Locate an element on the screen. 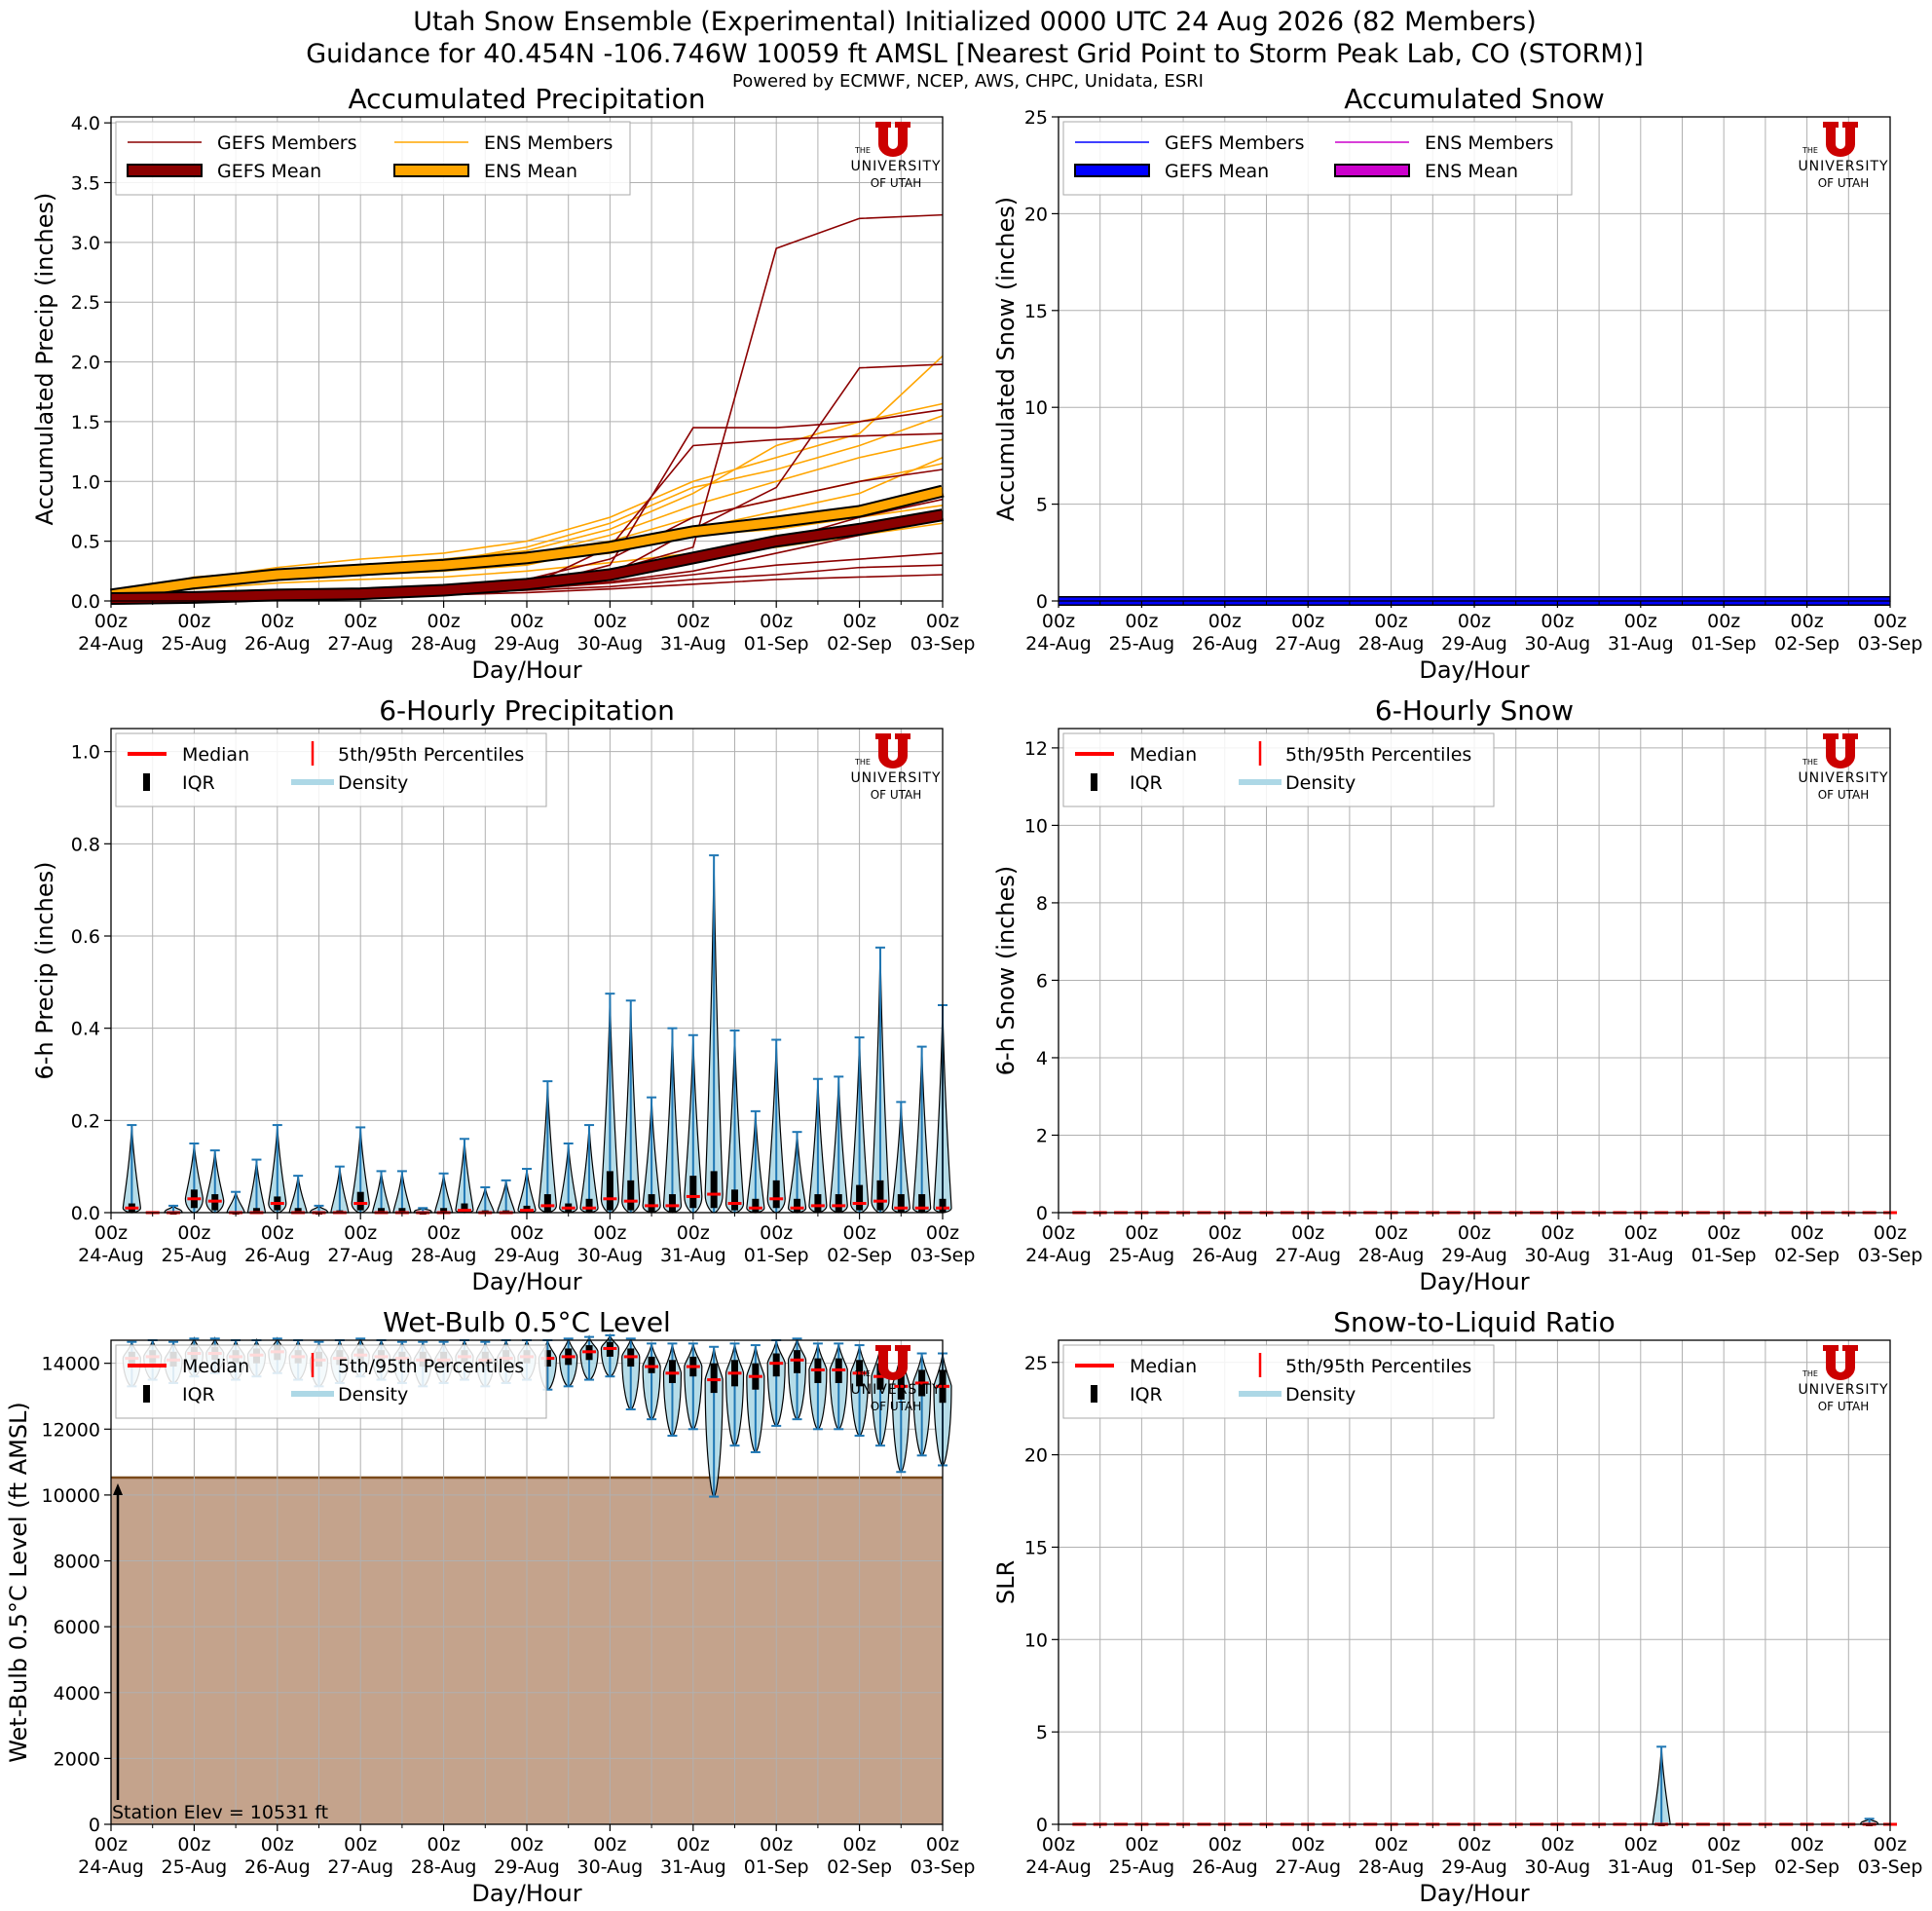  x-tick-day-label: 28-Aug is located at coordinates (444, 1867).